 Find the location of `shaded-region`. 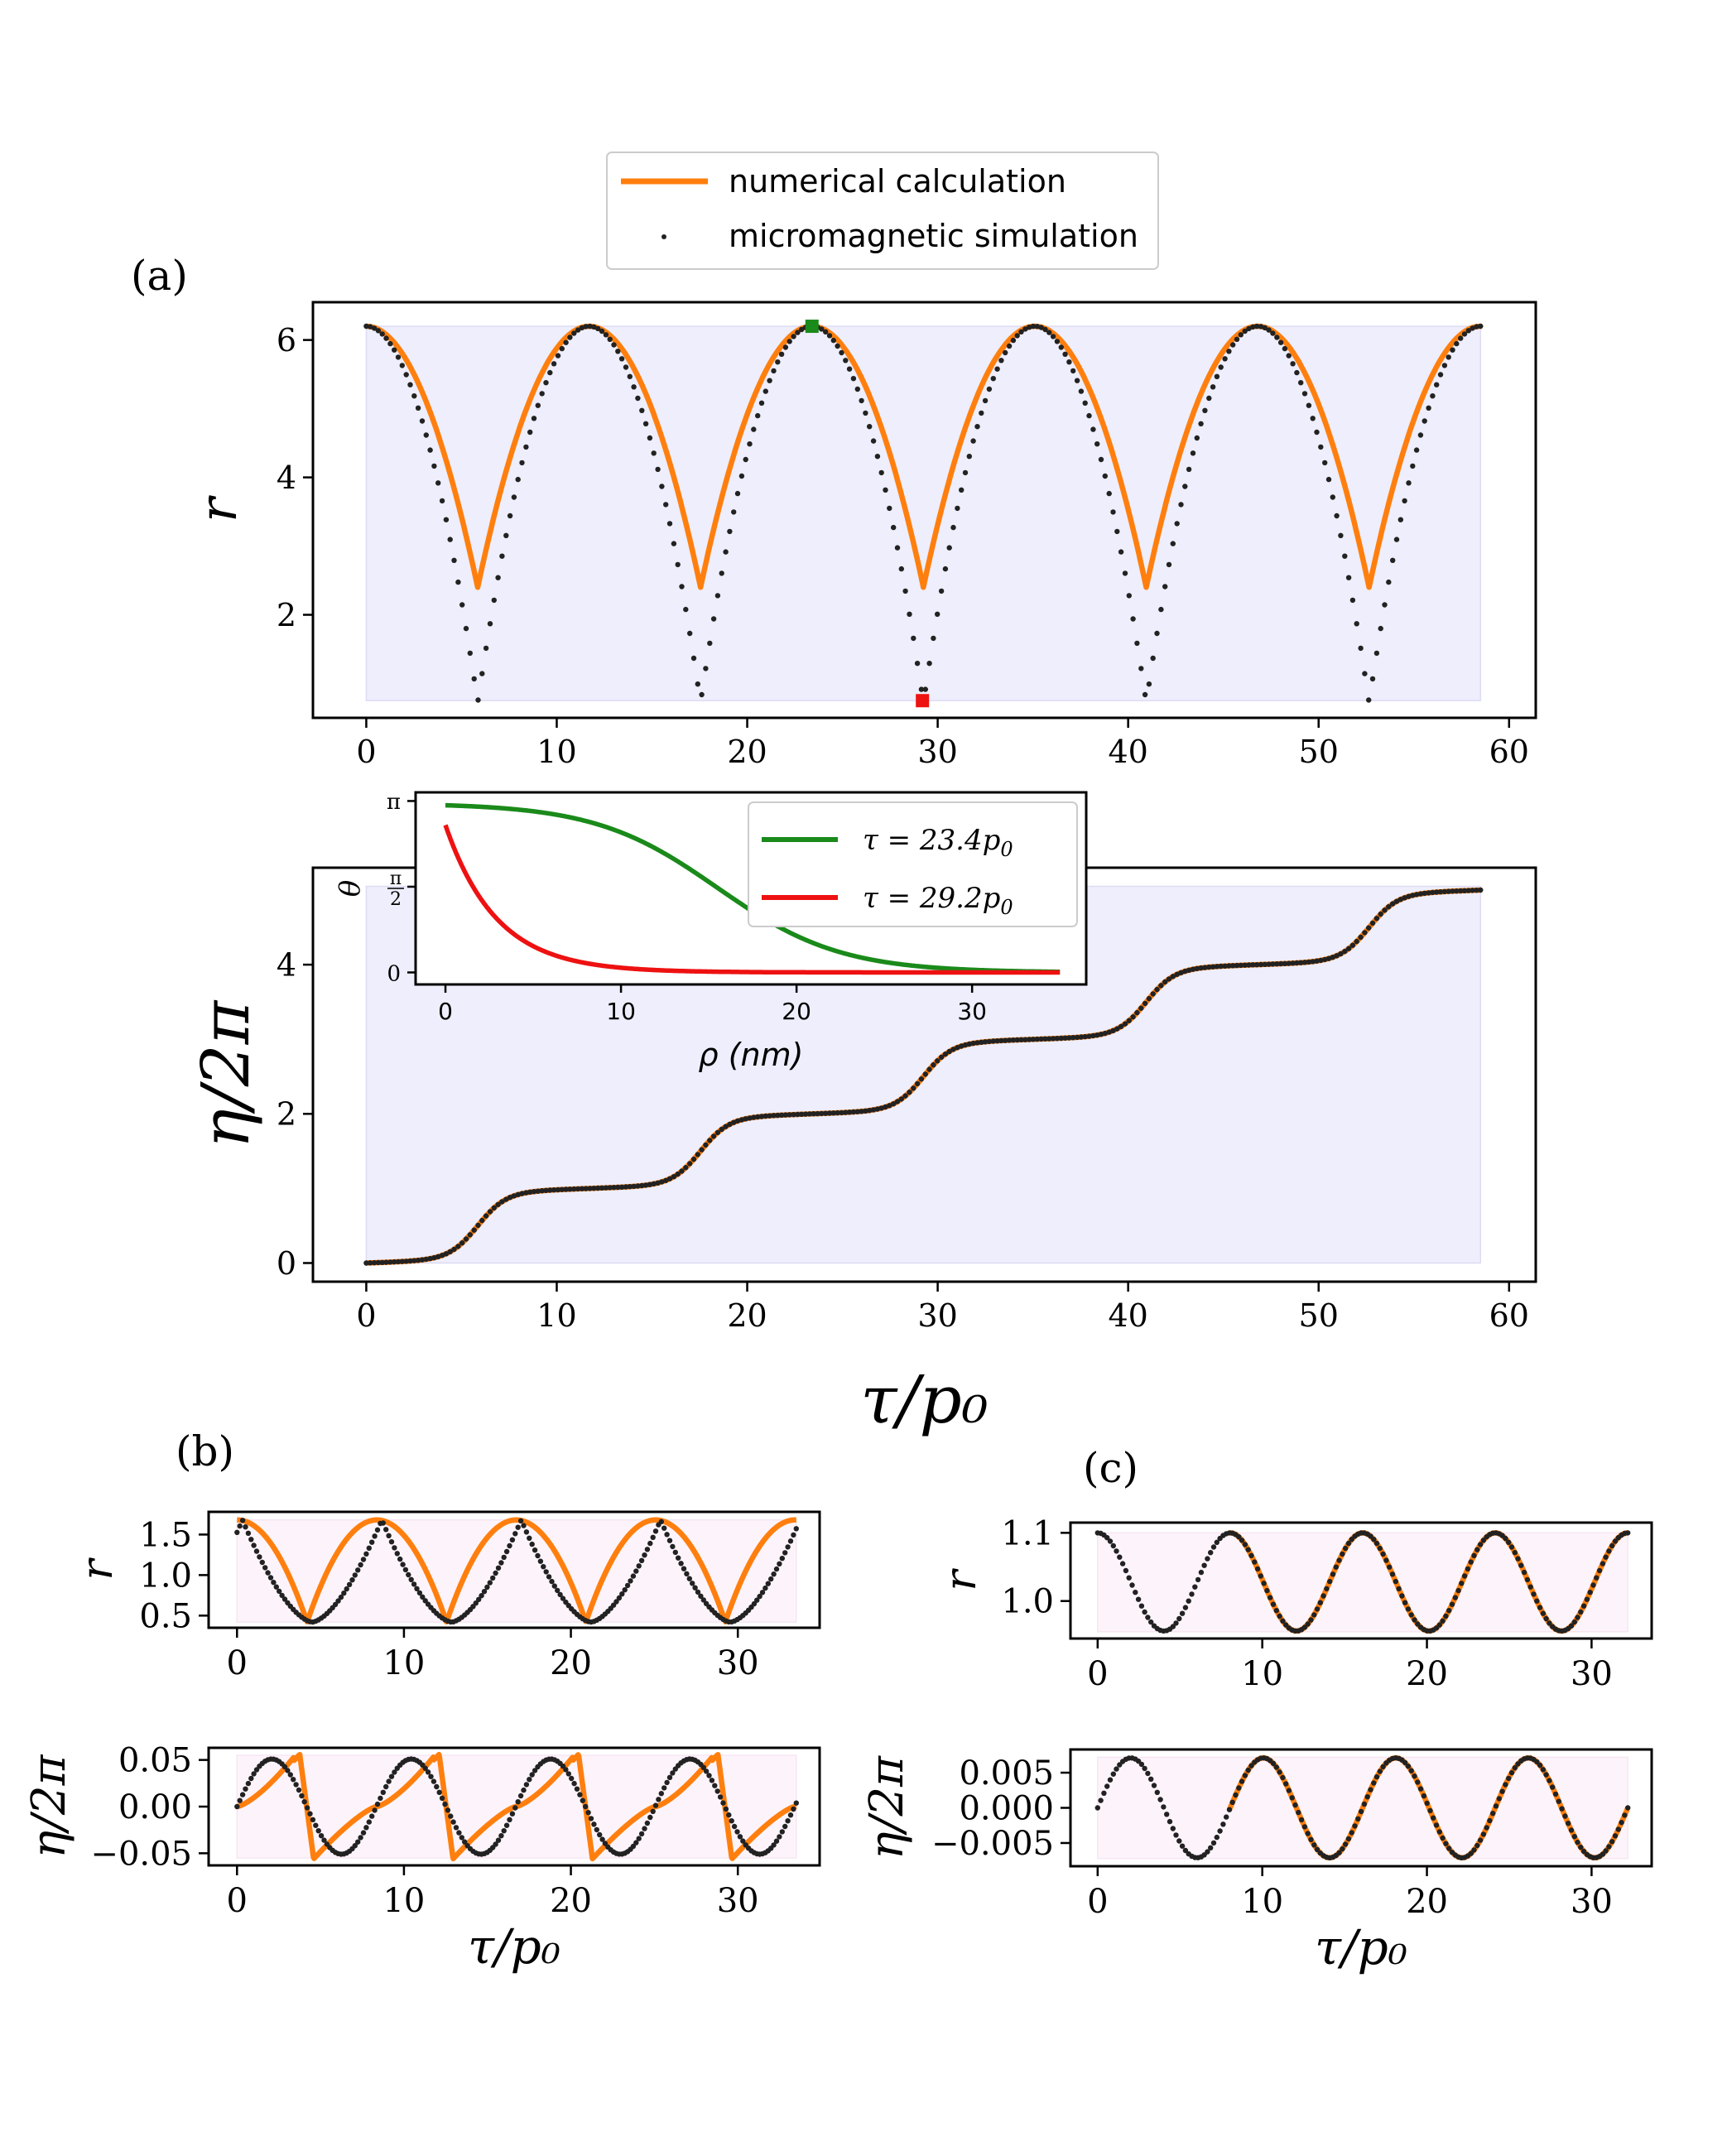

shaded-region is located at coordinates (1362, 1583).